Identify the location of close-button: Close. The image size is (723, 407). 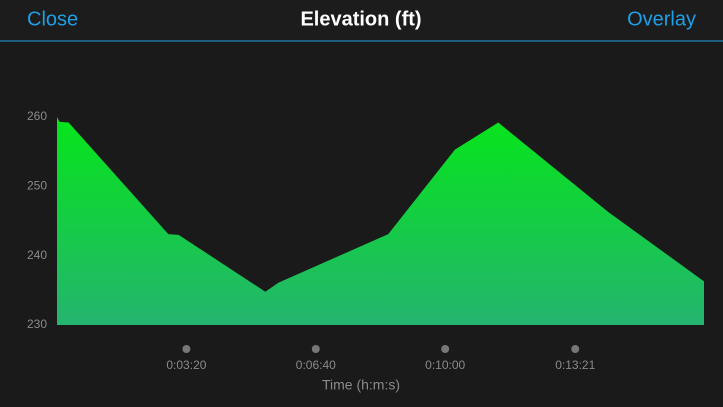
(52, 19).